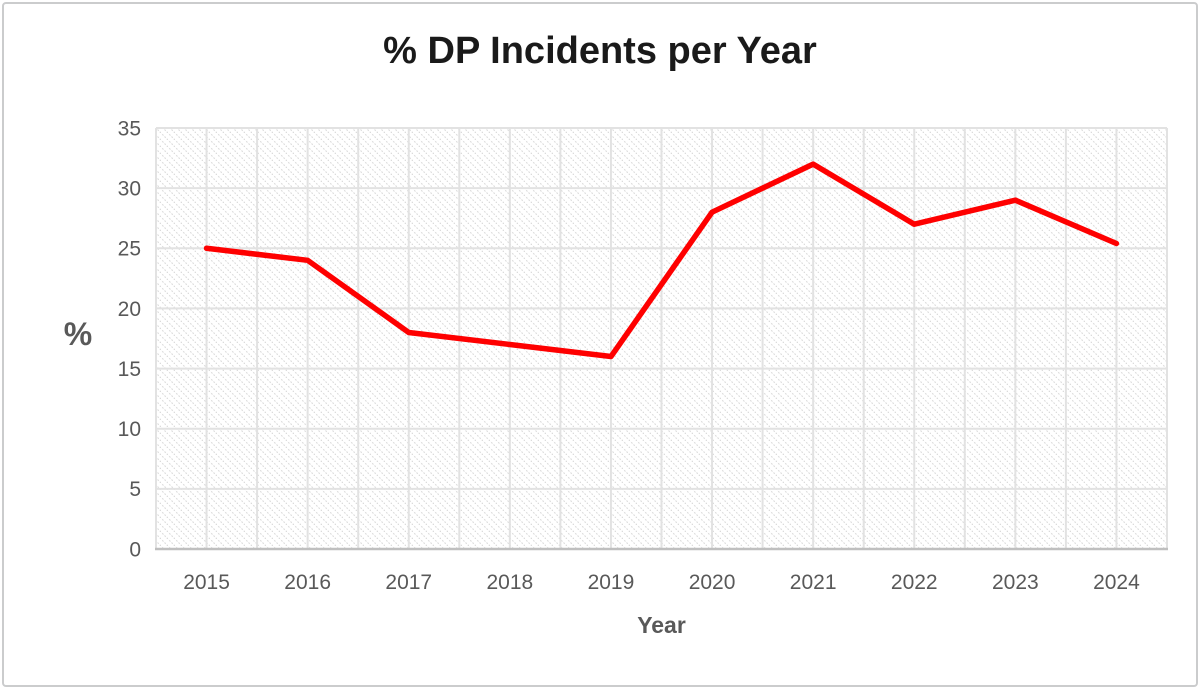 This screenshot has height=689, width=1200. I want to click on x-category-label: 2021, so click(813, 582).